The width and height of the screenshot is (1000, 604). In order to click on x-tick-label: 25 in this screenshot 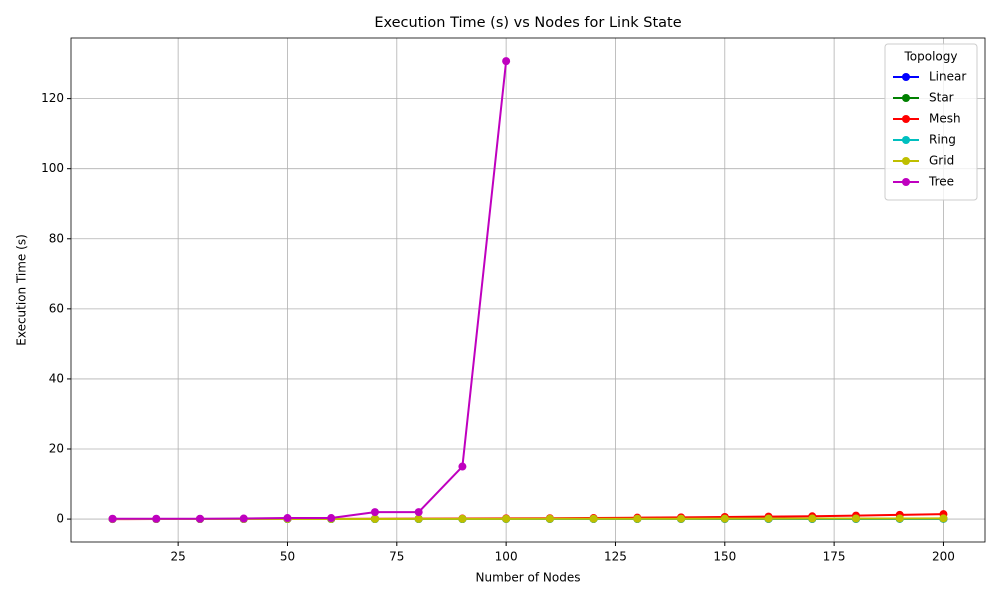, I will do `click(178, 557)`.